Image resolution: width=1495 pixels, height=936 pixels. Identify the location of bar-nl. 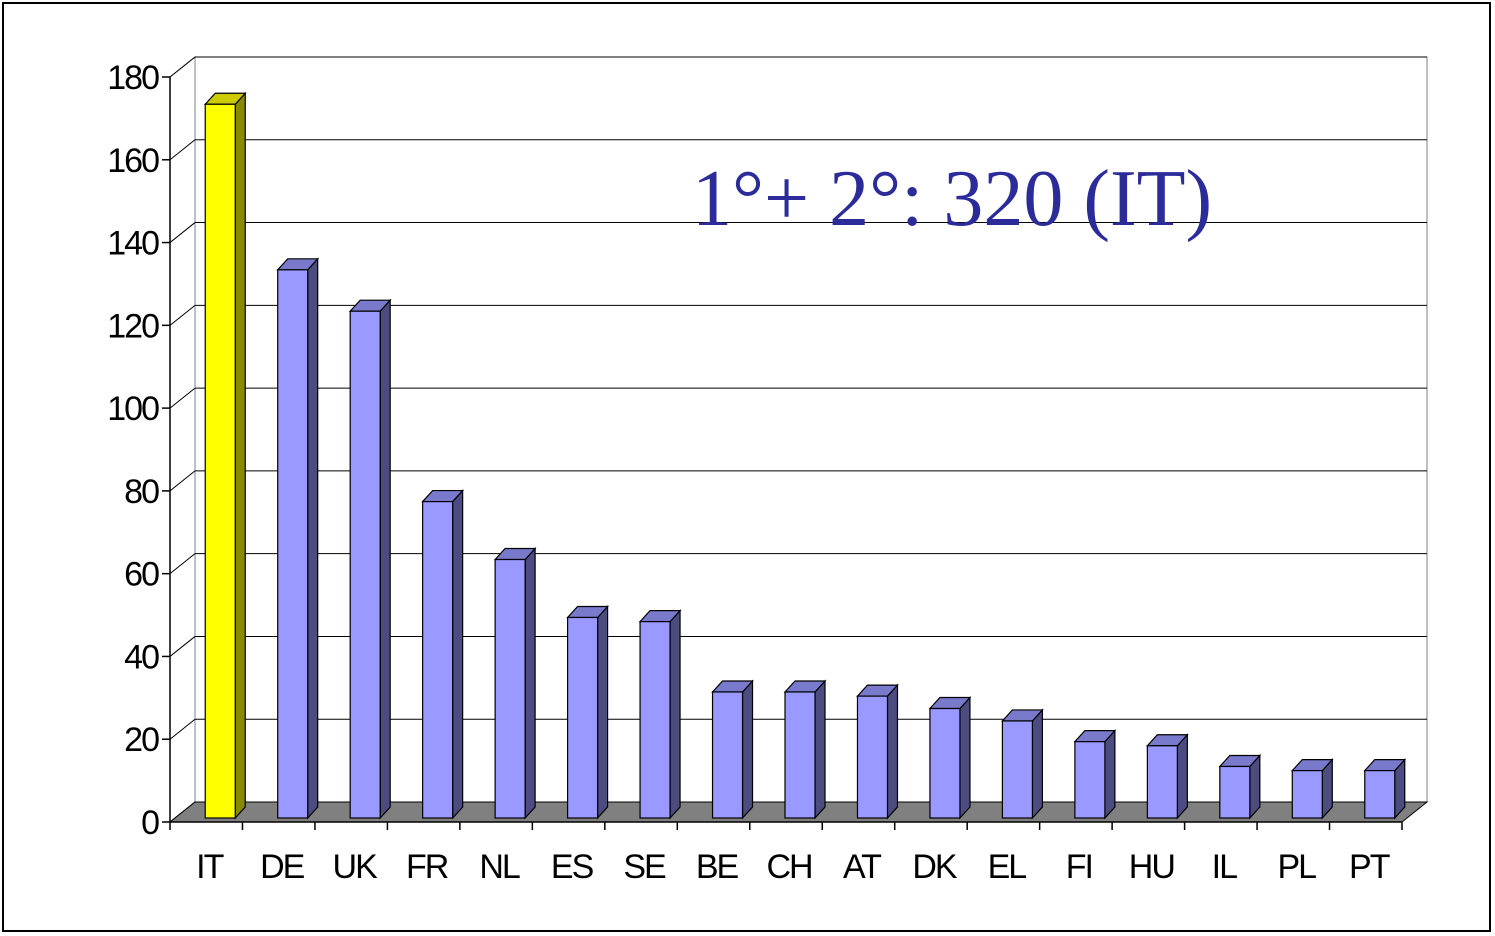
(515, 683).